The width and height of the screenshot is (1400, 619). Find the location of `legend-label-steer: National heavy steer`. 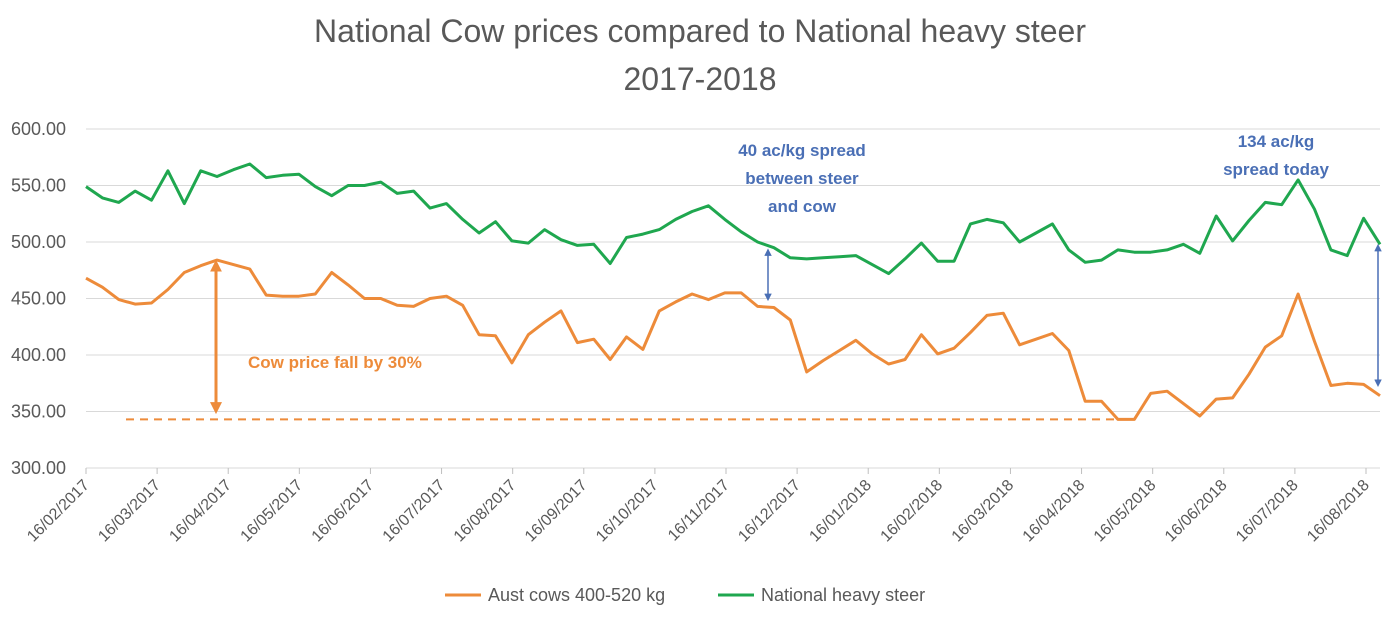

legend-label-steer: National heavy steer is located at coordinates (843, 595).